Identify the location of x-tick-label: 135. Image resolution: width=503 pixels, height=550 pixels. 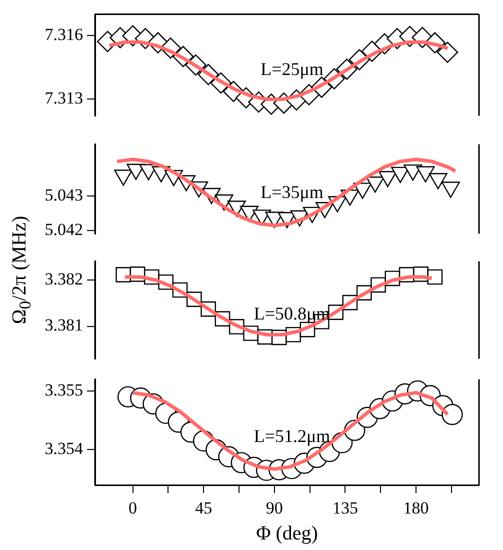
(345, 508).